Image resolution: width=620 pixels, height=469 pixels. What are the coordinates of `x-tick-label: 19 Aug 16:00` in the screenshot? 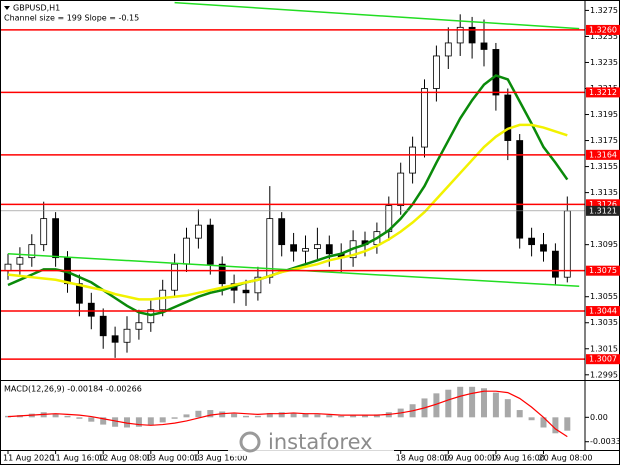 It's located at (518, 458).